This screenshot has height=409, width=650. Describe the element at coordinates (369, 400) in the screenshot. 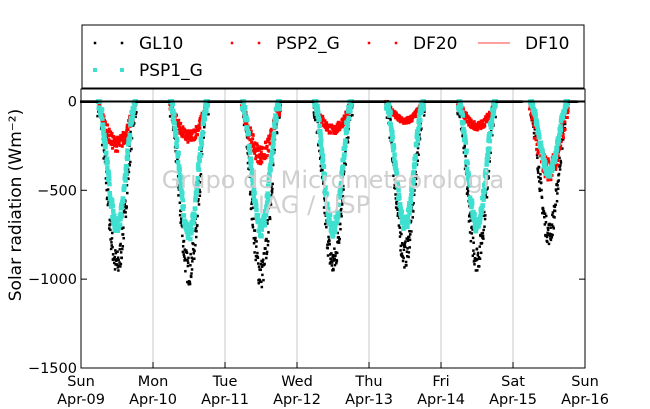

I see `x-tick-label-date: Apr-13` at that location.